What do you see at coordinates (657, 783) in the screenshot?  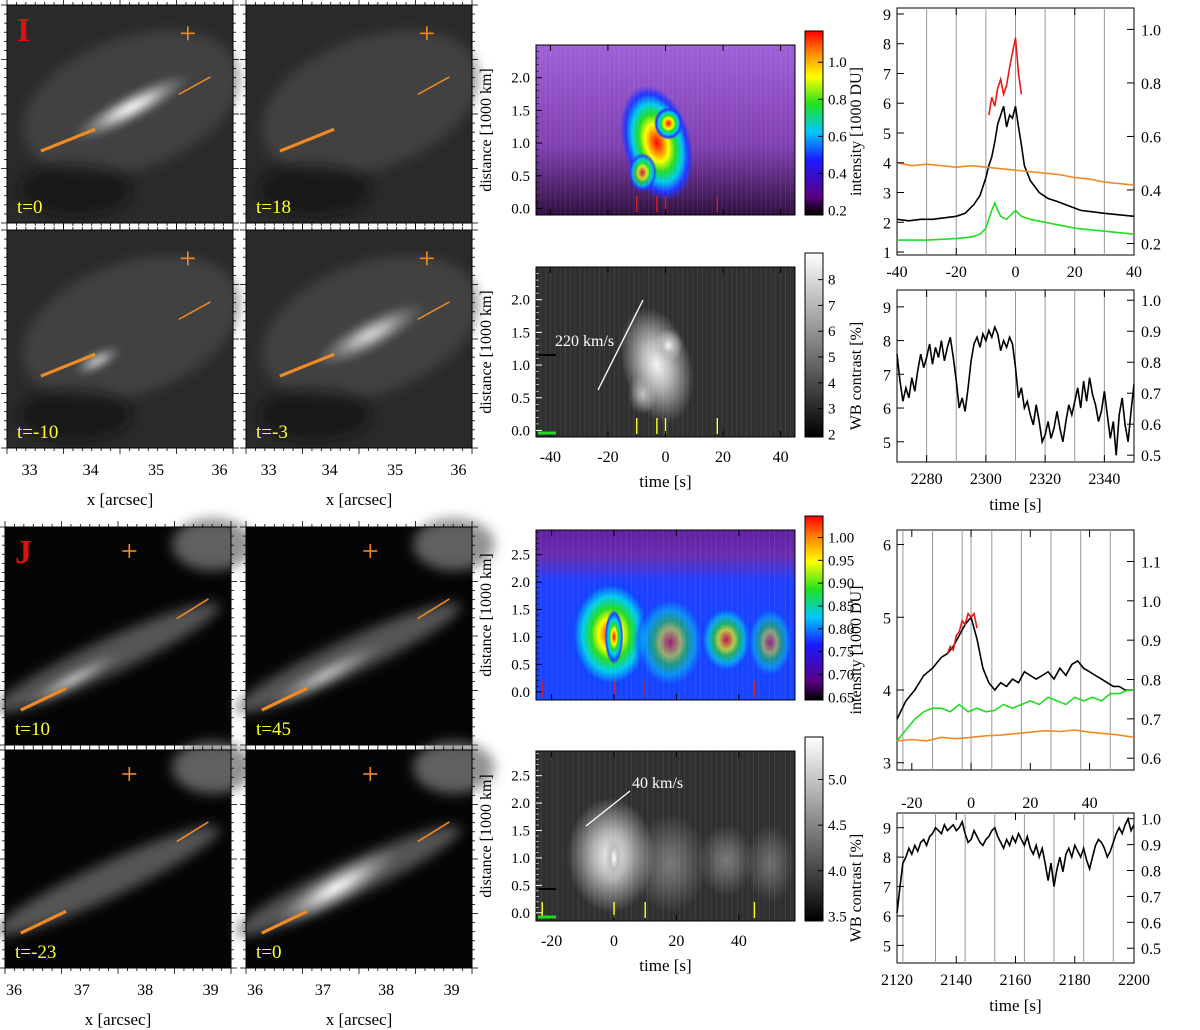 I see `velocity-label: 40 km/s` at bounding box center [657, 783].